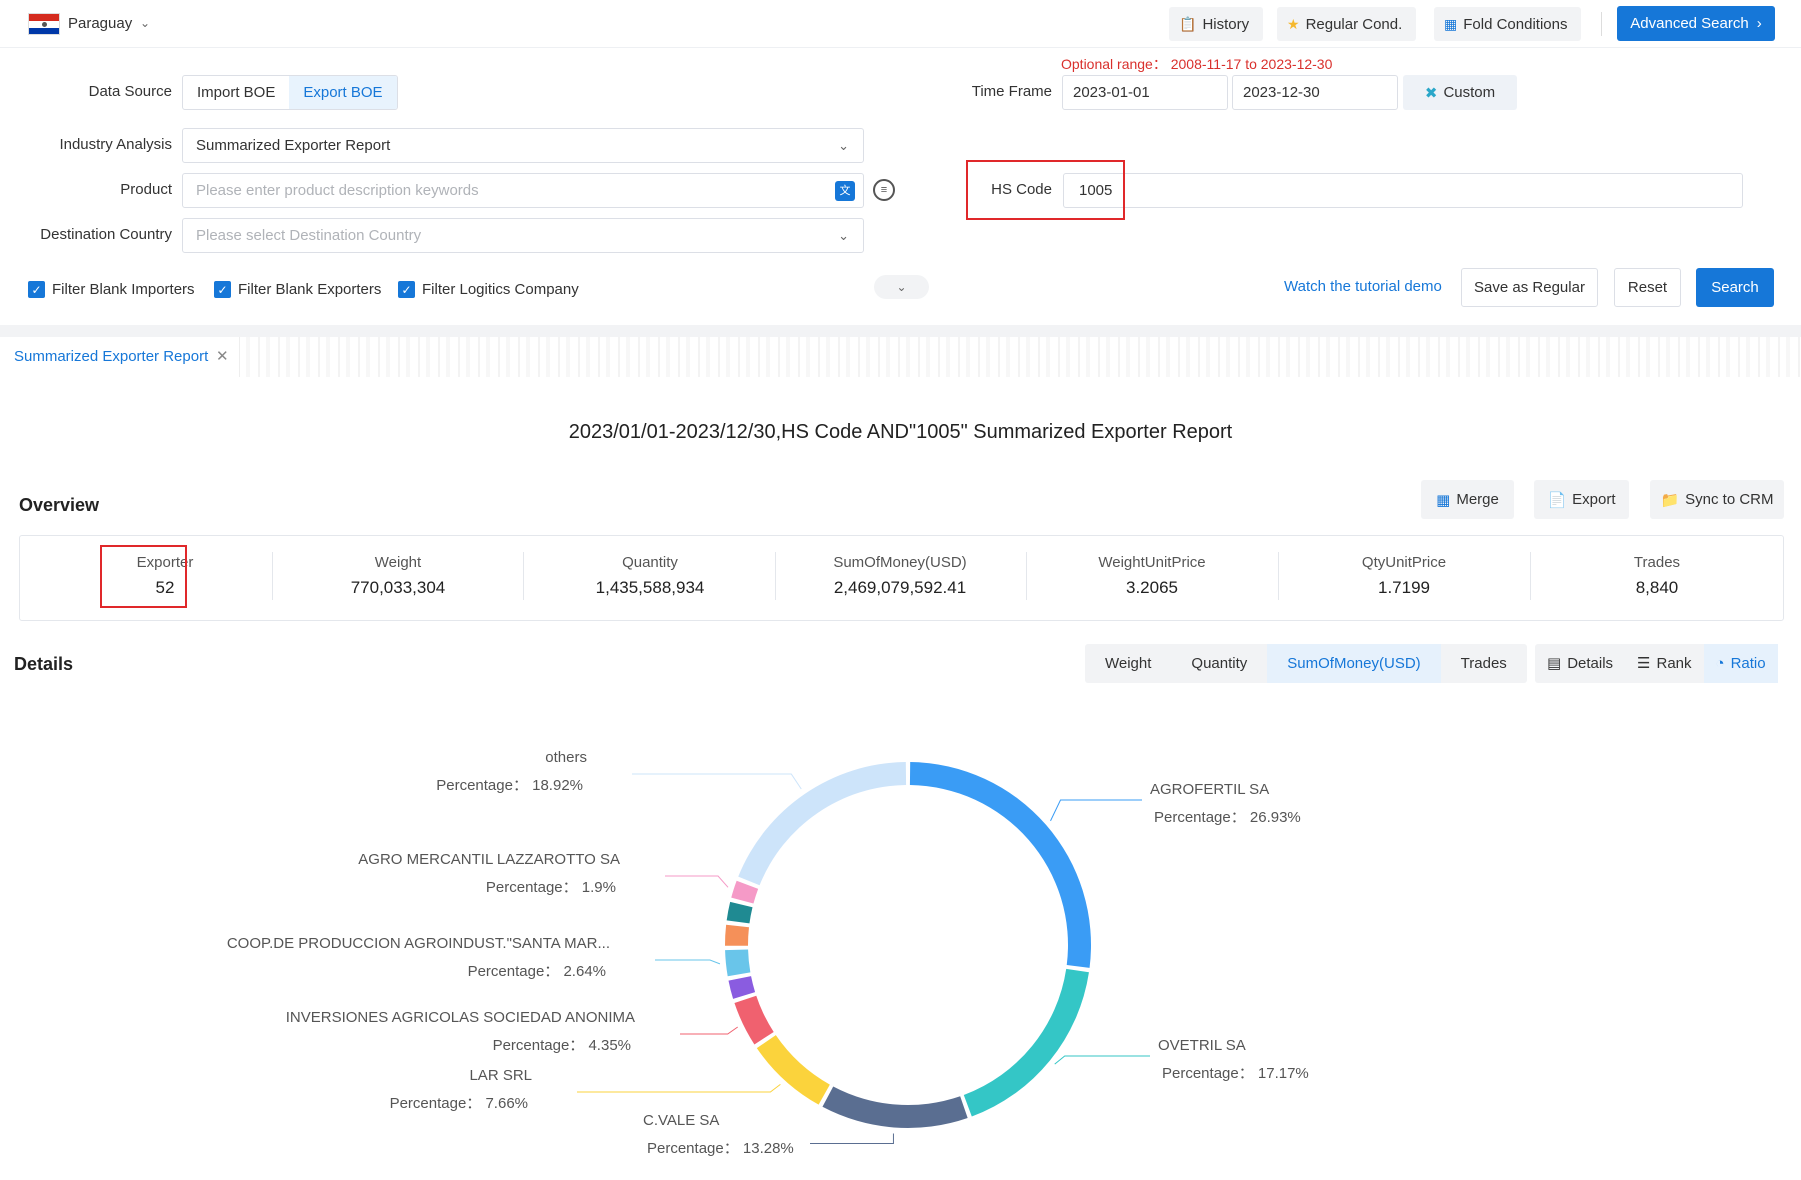 The height and width of the screenshot is (1180, 1801). What do you see at coordinates (1508, 24) in the screenshot?
I see `fold-conditions-button: ▦ Fold Conditions` at bounding box center [1508, 24].